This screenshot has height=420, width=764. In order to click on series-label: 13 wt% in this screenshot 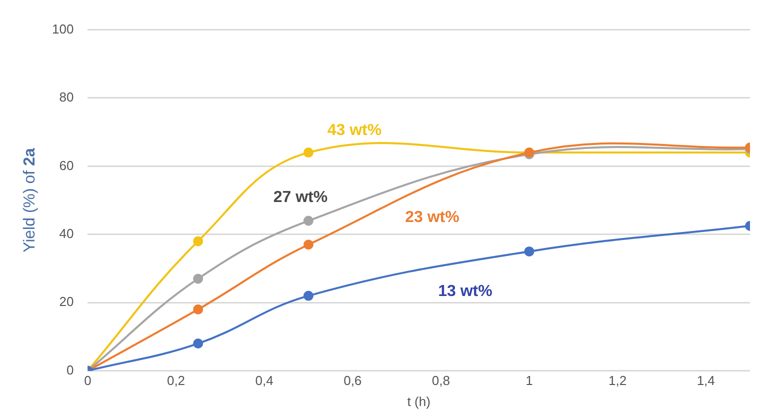, I will do `click(465, 291)`.